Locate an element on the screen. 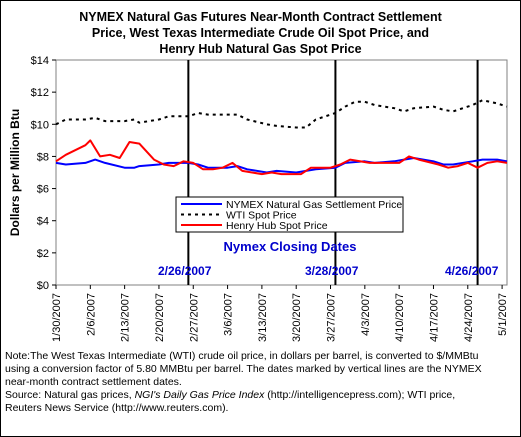 This screenshot has width=521, height=437. source-prefix: Source: Natural gas prices, is located at coordinates (70, 395).